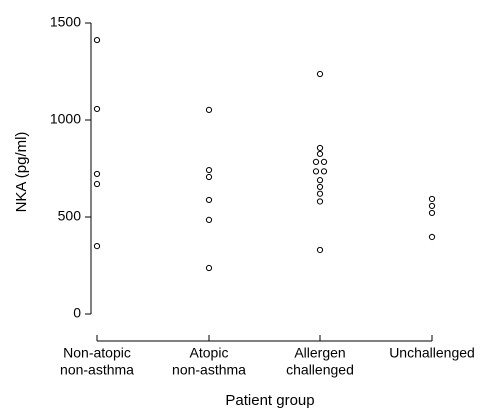 The image size is (491, 411). I want to click on y-axis-title: NKA (pg/ml), so click(21, 172).